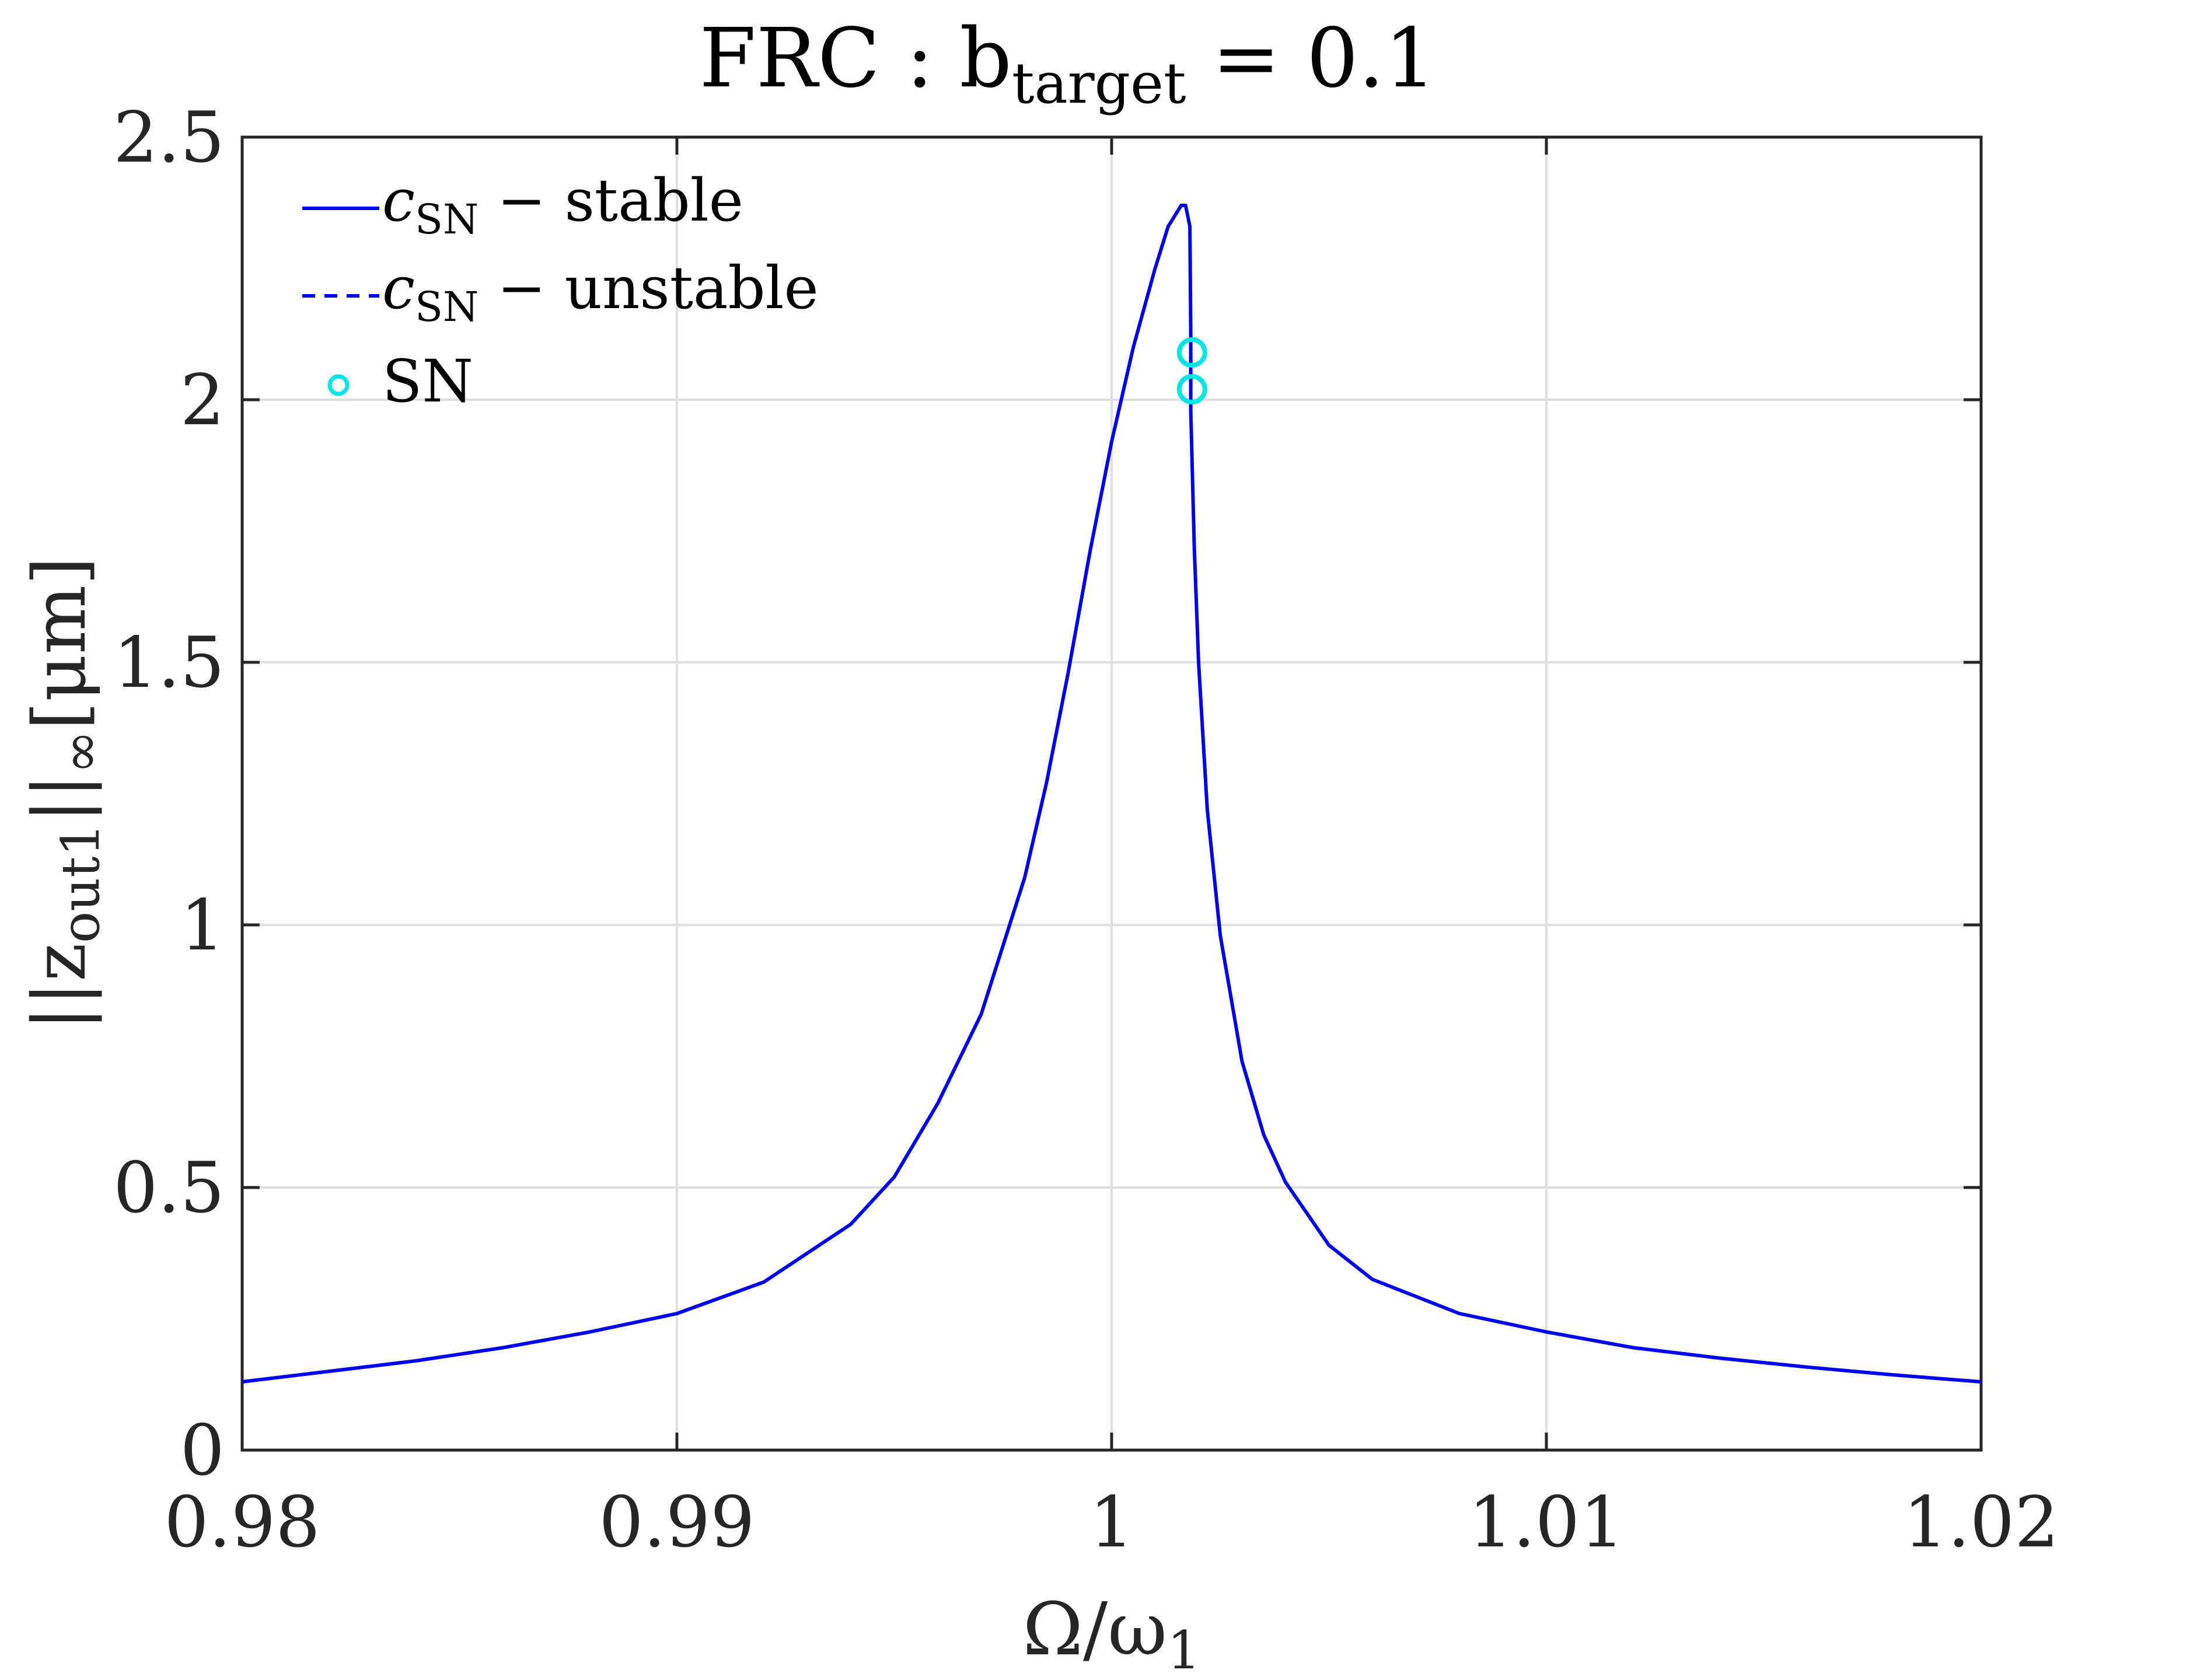  I want to click on y-axis-label: ||zout1||∞[μm], so click(64, 794).